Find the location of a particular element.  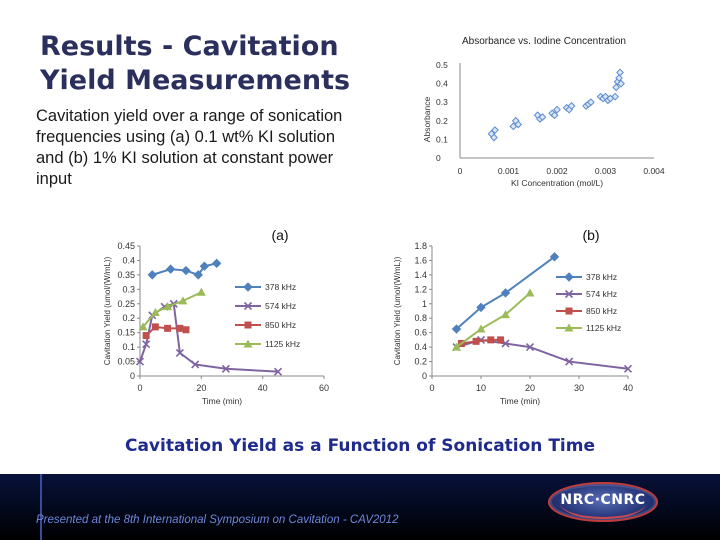

chart-a-y-tick-label: 0.15 is located at coordinates (126, 333).